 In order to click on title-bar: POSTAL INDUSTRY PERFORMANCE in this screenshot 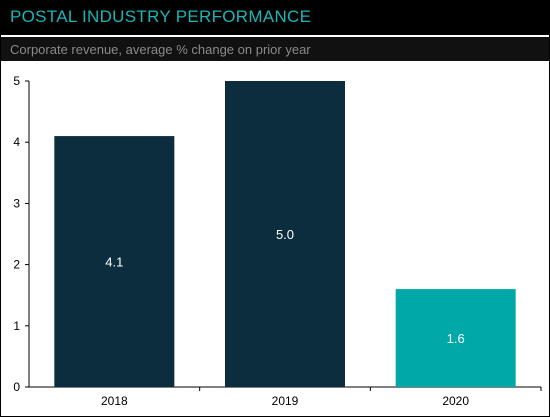, I will do `click(275, 18)`.